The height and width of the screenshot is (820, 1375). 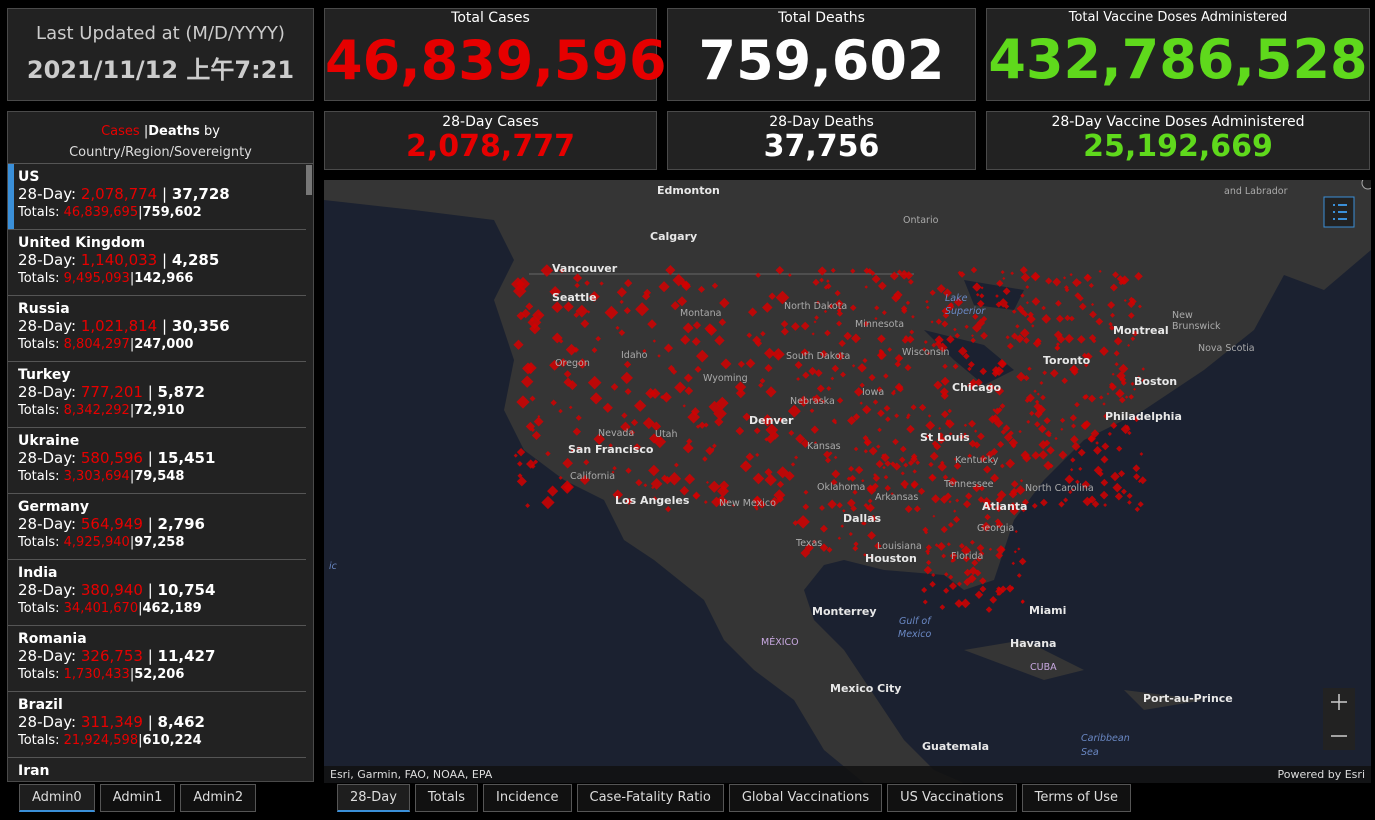 What do you see at coordinates (57, 798) in the screenshot?
I see `tab: Admin0` at bounding box center [57, 798].